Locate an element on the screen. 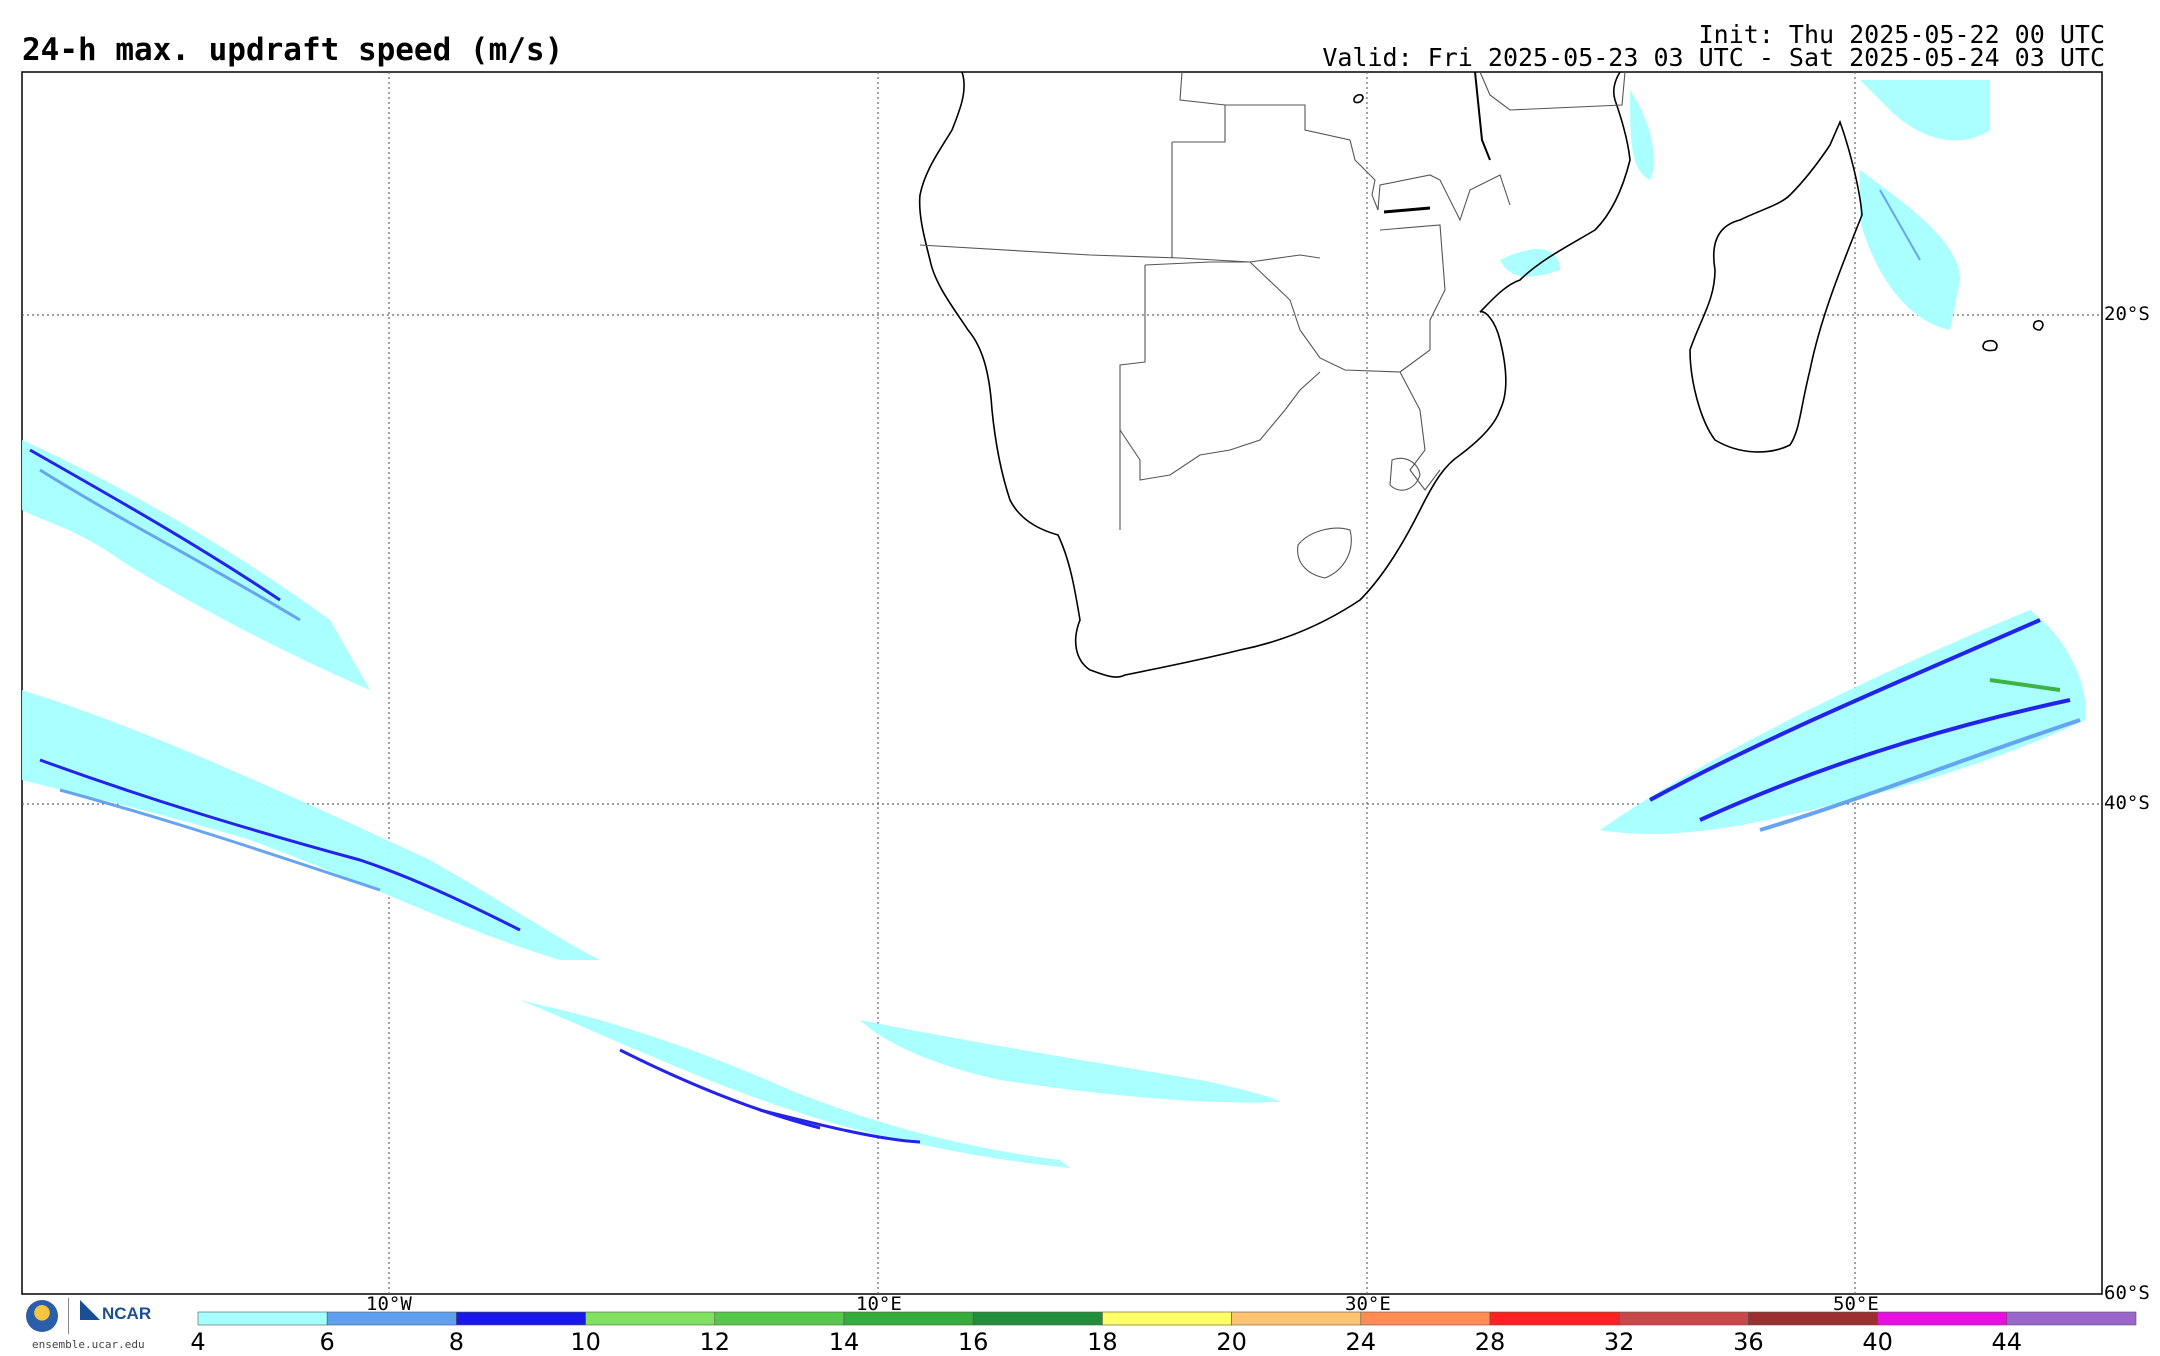 The height and width of the screenshot is (1356, 2160). ncar-logo-text: NCAR is located at coordinates (127, 1313).